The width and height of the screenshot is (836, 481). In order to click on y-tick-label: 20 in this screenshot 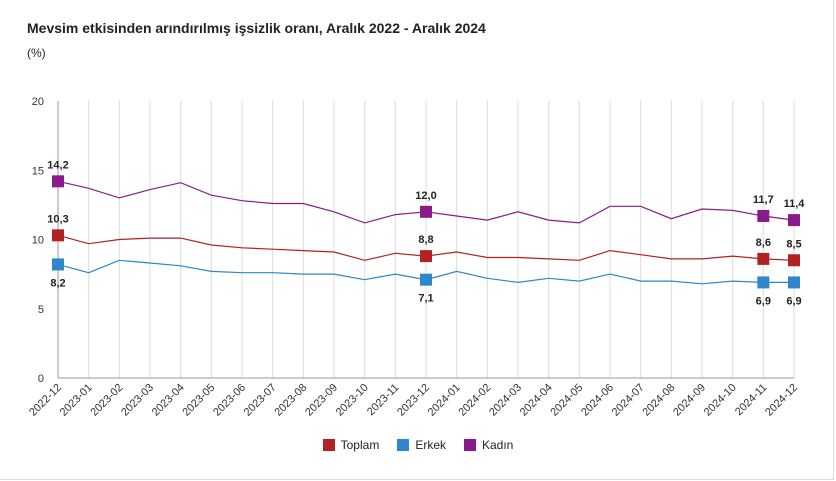, I will do `click(38, 102)`.